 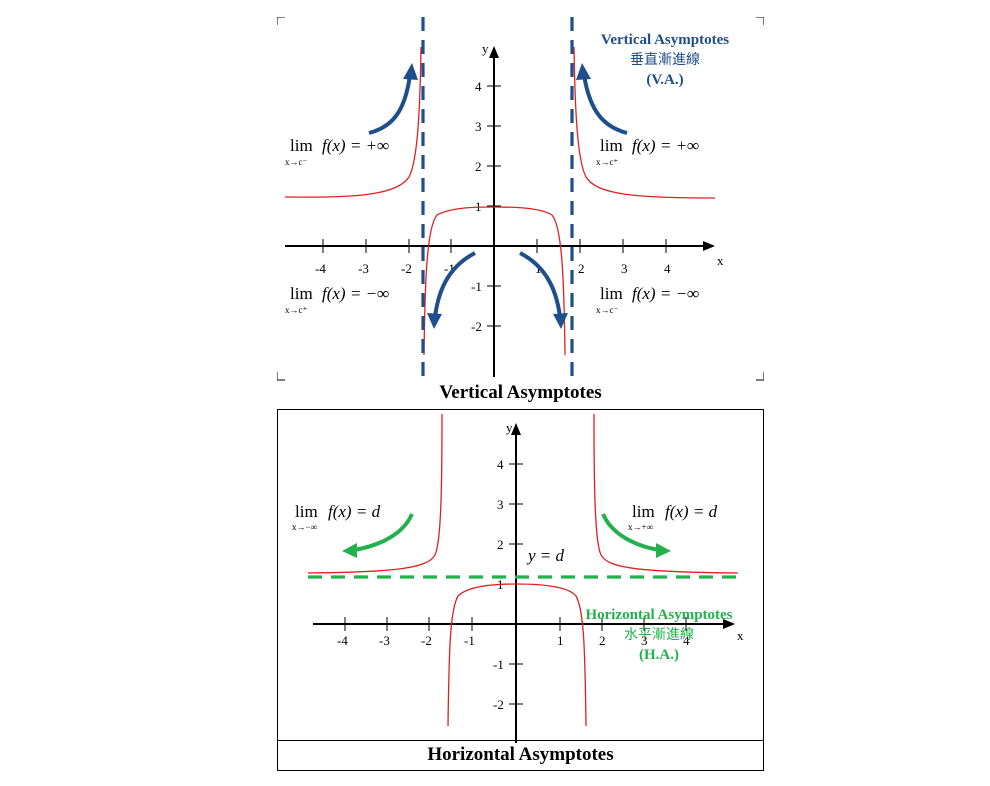 What do you see at coordinates (640, 527) in the screenshot?
I see `lim-subscript: x→+∞` at bounding box center [640, 527].